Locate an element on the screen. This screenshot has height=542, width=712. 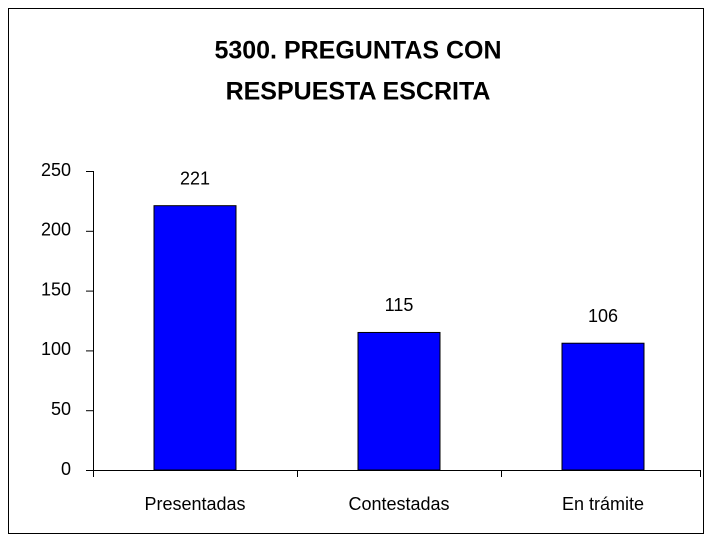
y-tick-label: 50 is located at coordinates (61, 409).